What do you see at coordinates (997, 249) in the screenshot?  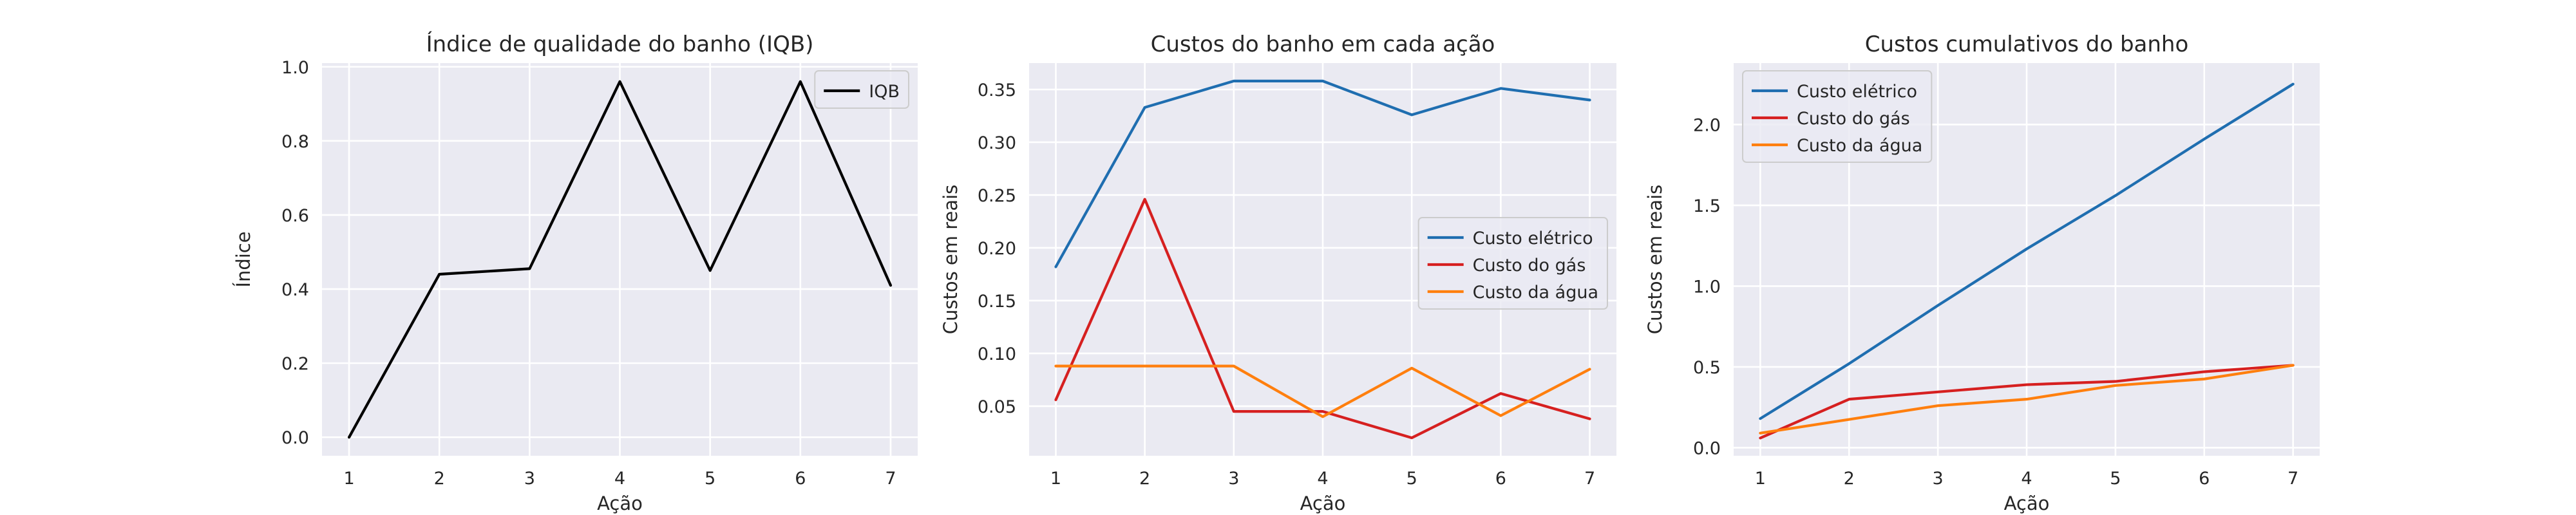 I see `y-tick-label: 0.20` at bounding box center [997, 249].